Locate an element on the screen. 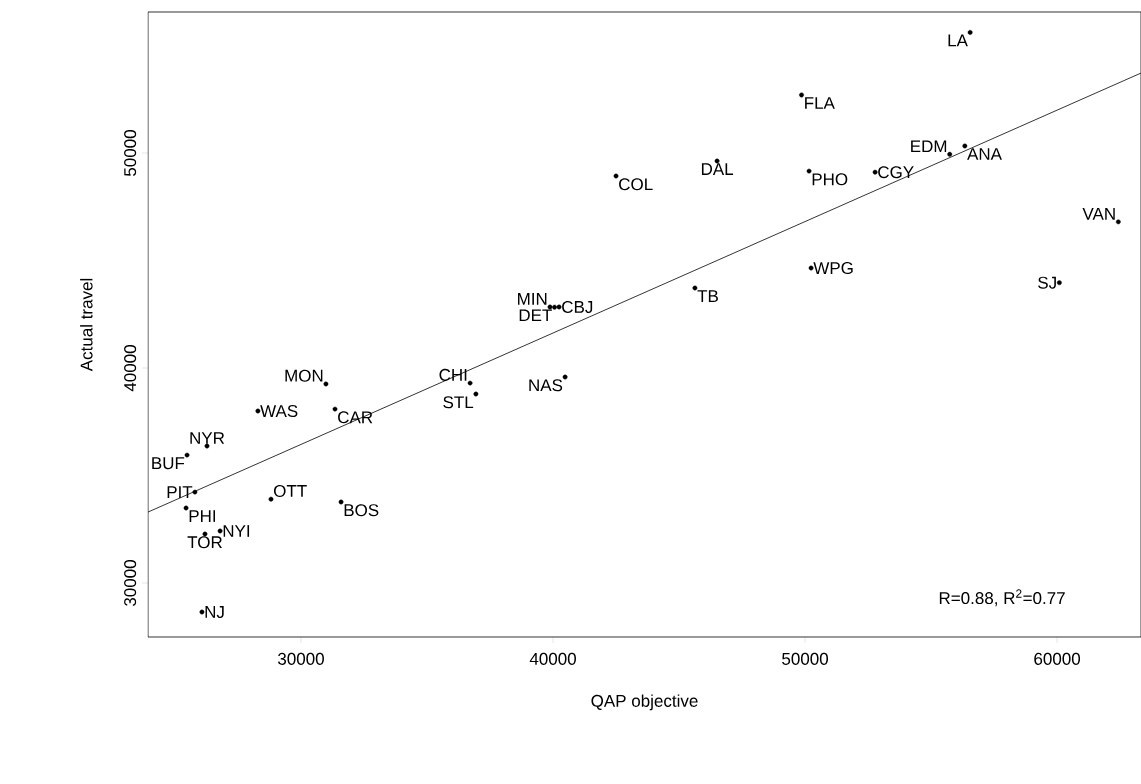 This screenshot has width=1141, height=784. data-label: COL is located at coordinates (636, 184).